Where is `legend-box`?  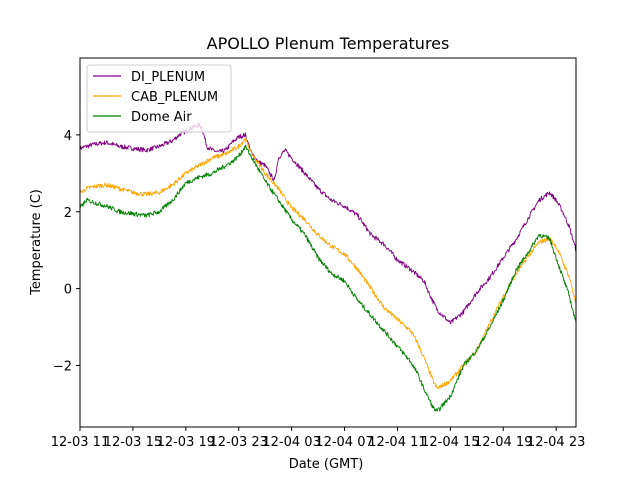
legend-box is located at coordinates (159, 98).